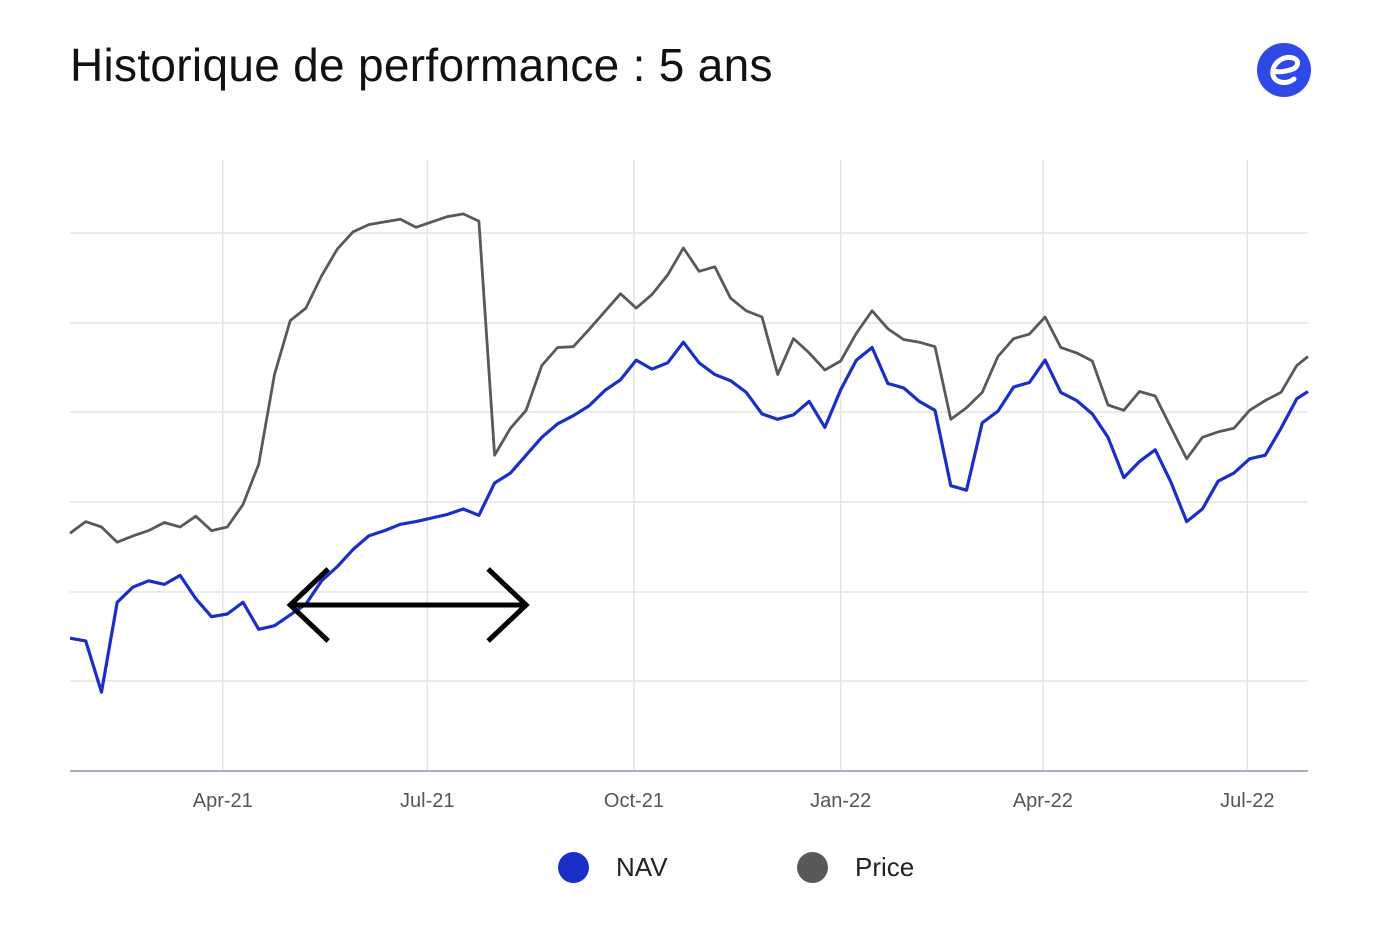 The height and width of the screenshot is (935, 1383). What do you see at coordinates (1043, 801) in the screenshot?
I see `x-tick-label: Apr-22` at bounding box center [1043, 801].